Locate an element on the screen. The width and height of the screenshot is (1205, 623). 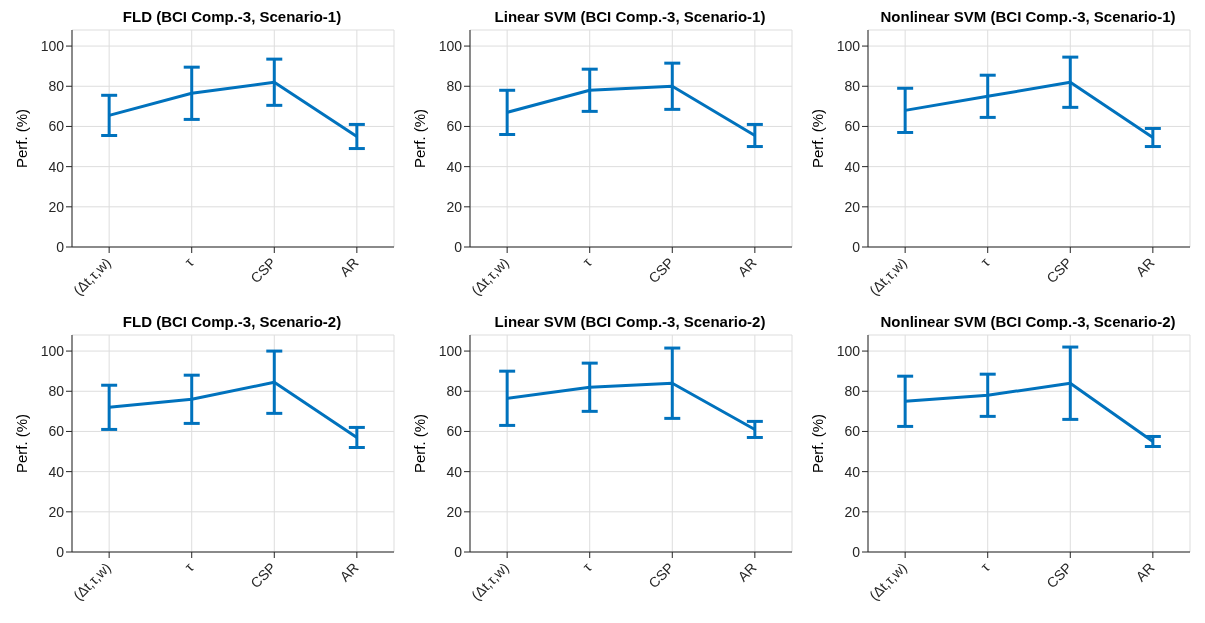
chart-title: Nonlinear SVM (BCI Comp.-3, Scenario-2) is located at coordinates (1028, 322).